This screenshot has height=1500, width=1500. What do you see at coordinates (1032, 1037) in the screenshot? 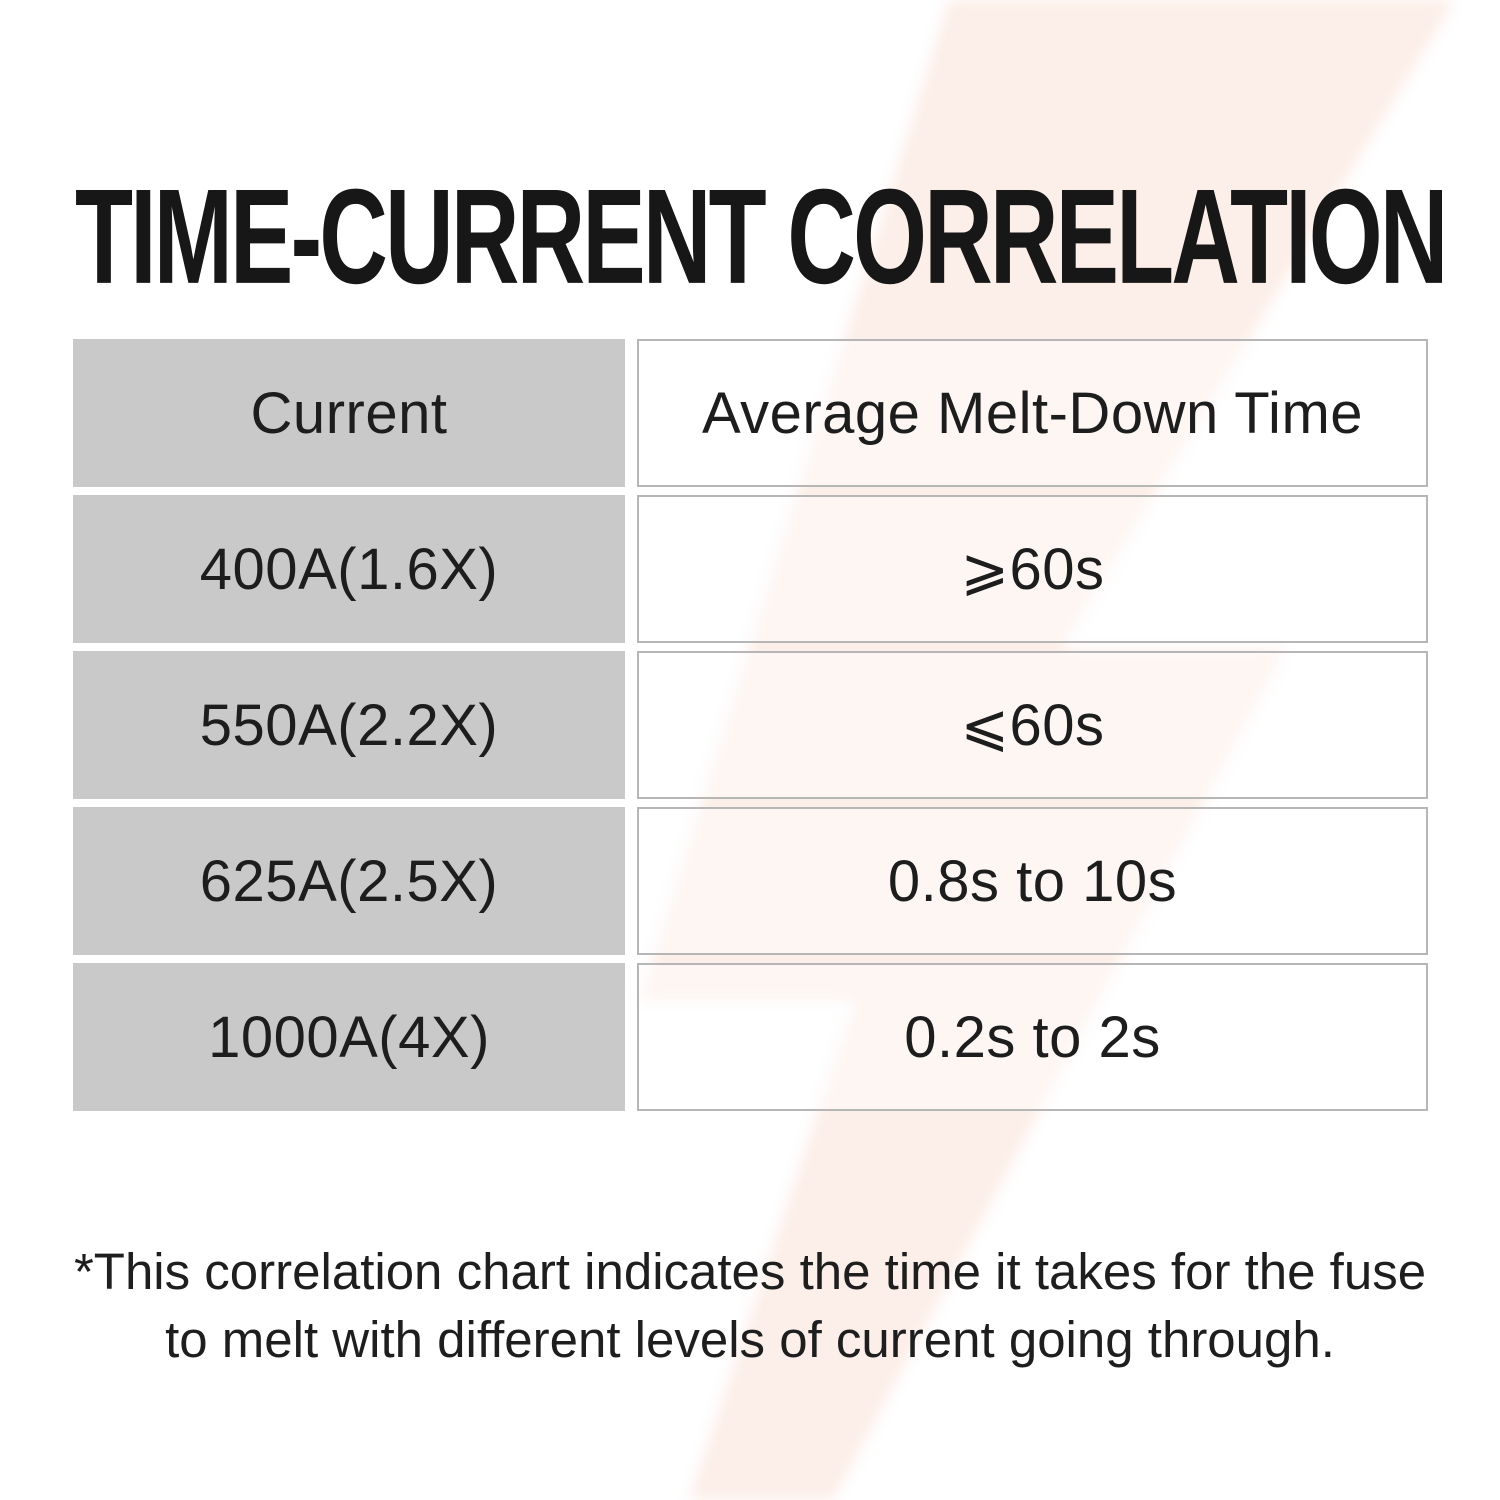
I see `melt-time-cell: 0.2s to 2s` at bounding box center [1032, 1037].